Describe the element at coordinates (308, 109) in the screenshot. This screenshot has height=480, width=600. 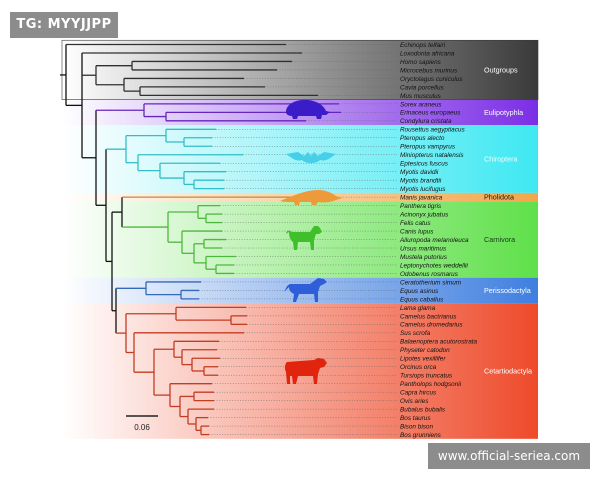
I see `hedgehog-silhouette-icon` at that location.